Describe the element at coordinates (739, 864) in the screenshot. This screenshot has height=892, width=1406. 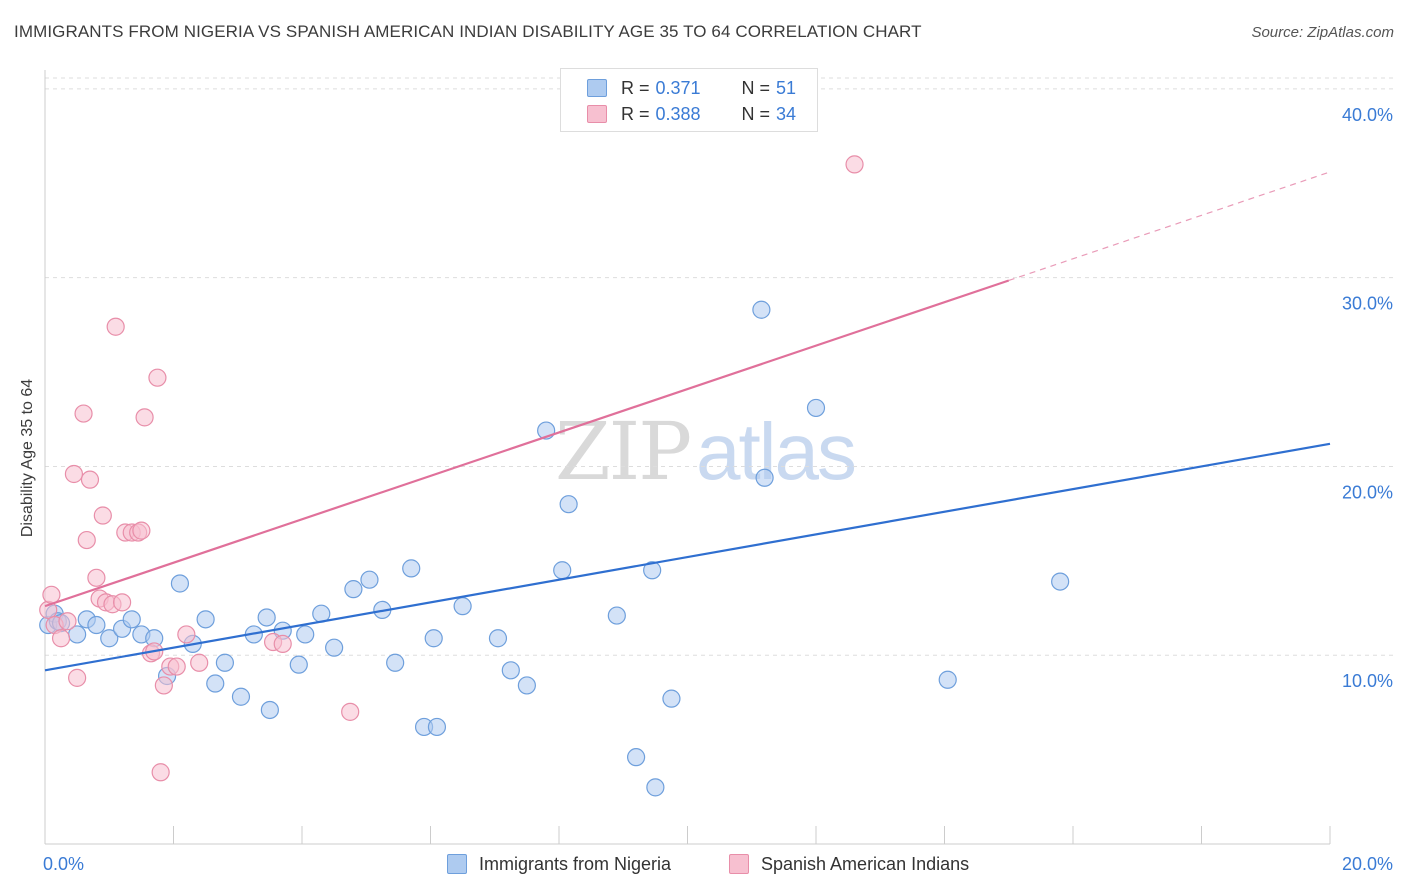
I see `bottom-legend-swatch-pink` at that location.